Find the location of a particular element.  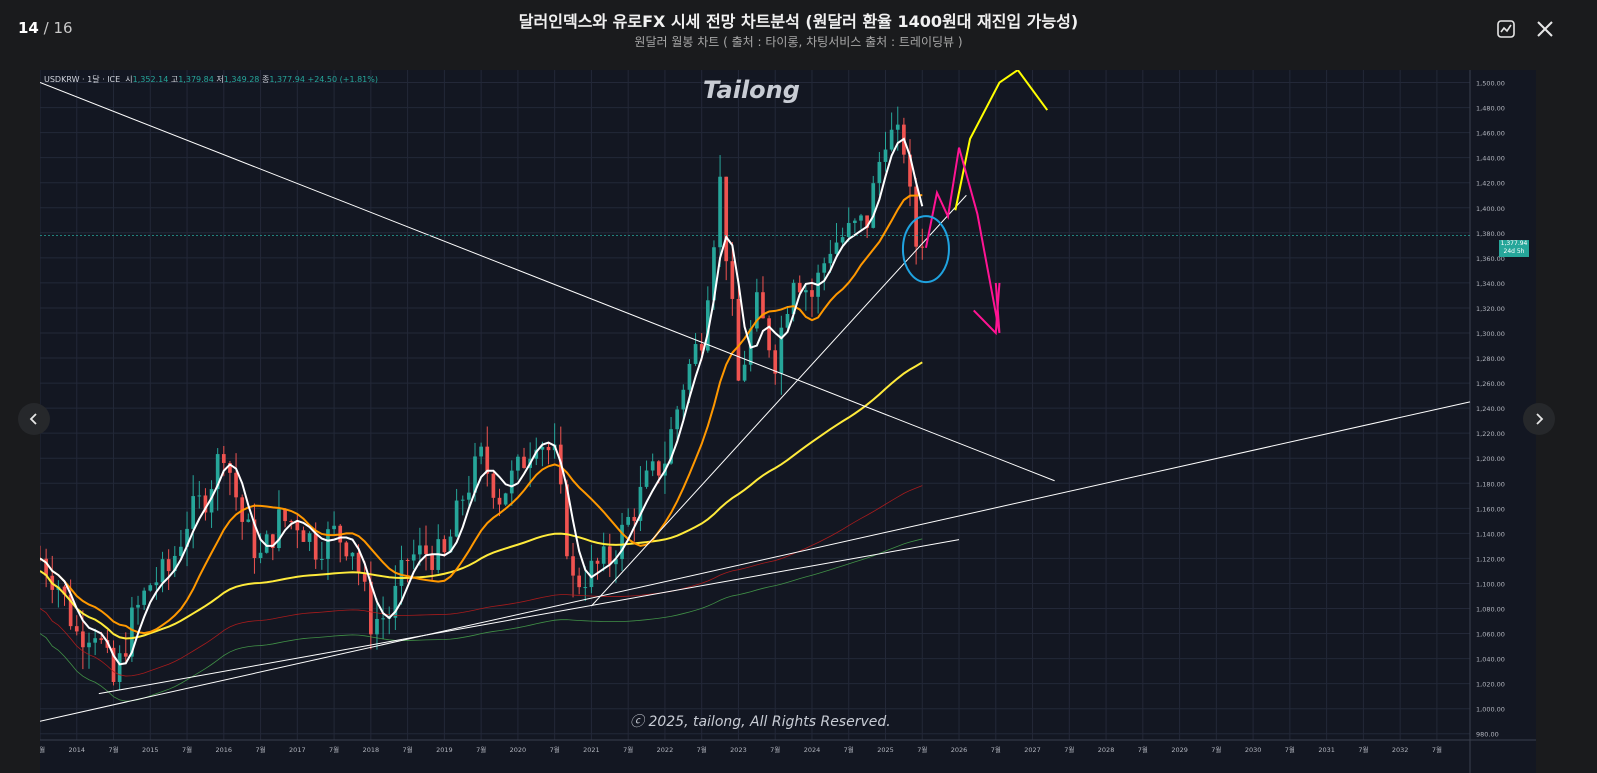

watermark: Tailong is located at coordinates (751, 90).